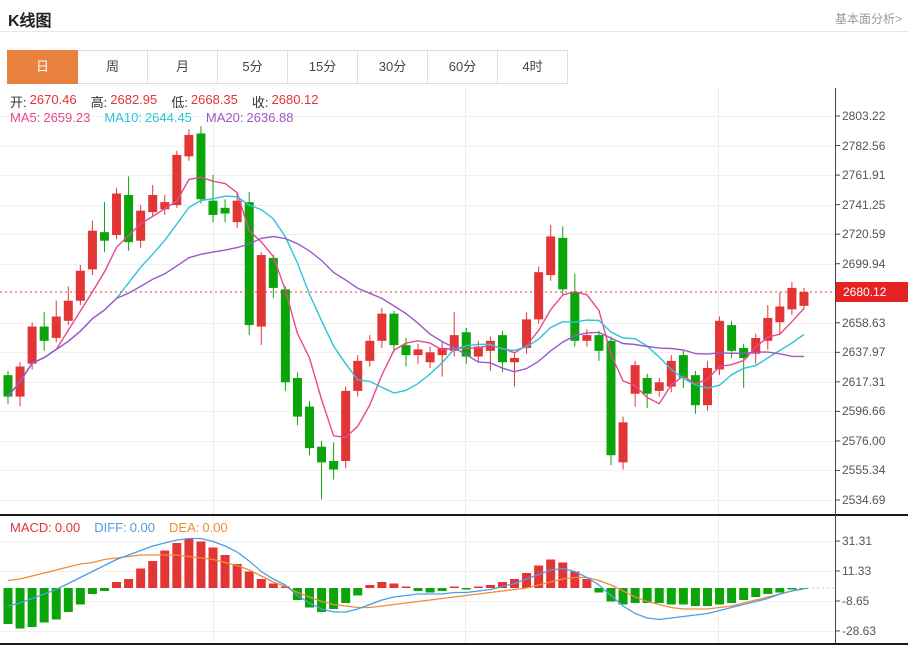 The height and width of the screenshot is (646, 908). Describe the element at coordinates (864, 204) in the screenshot. I see `price-axis-label: 2741.25` at that location.